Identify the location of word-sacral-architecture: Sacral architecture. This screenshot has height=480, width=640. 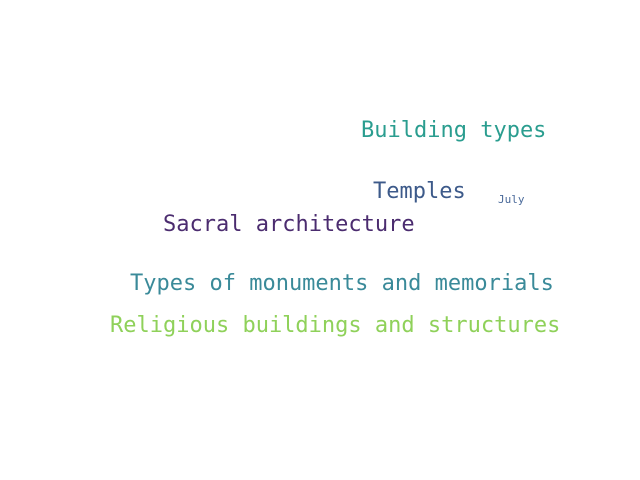
(289, 224).